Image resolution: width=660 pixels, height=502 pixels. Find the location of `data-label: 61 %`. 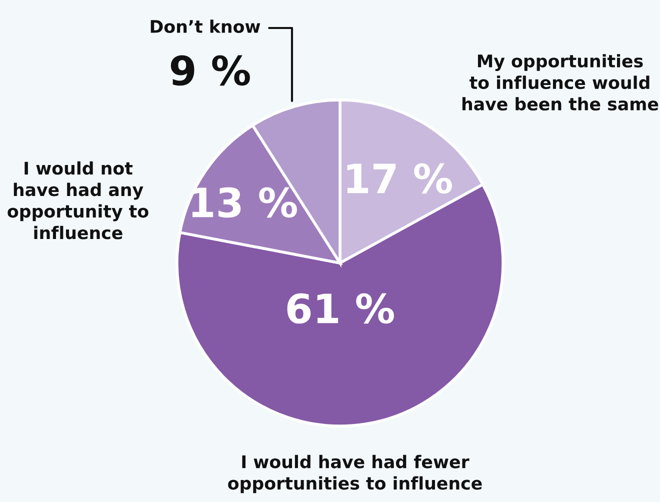

data-label: 61 % is located at coordinates (340, 308).